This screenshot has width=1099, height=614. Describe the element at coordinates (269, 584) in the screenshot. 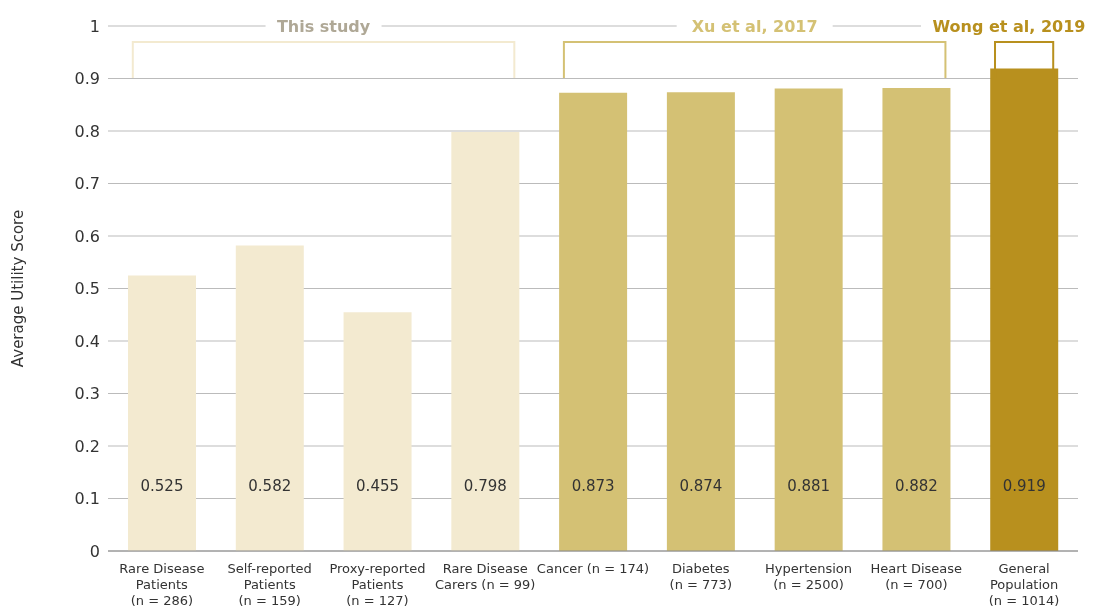

I see `x-tick-label: Self-reported Patients (n = 159)` at that location.